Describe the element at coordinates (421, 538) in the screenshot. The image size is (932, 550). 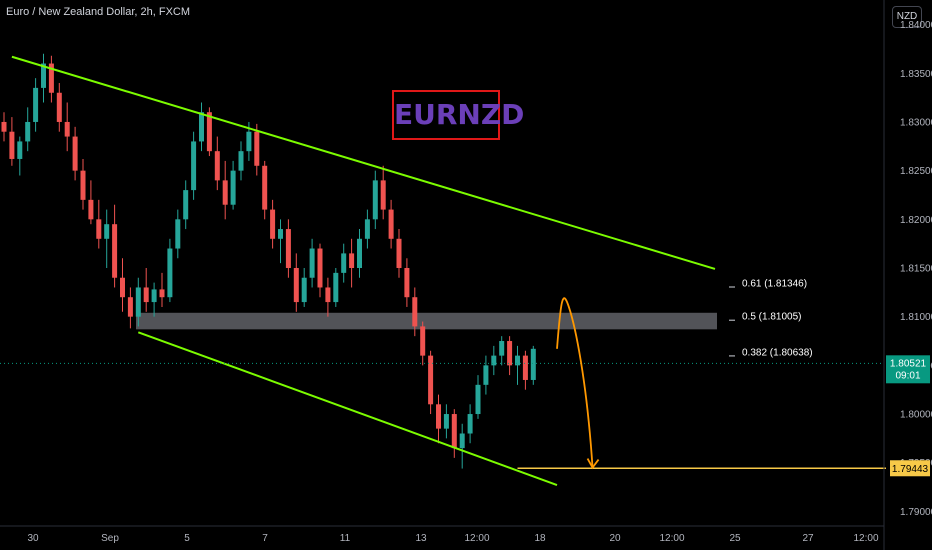
I see `x-tick-label: 13` at that location.